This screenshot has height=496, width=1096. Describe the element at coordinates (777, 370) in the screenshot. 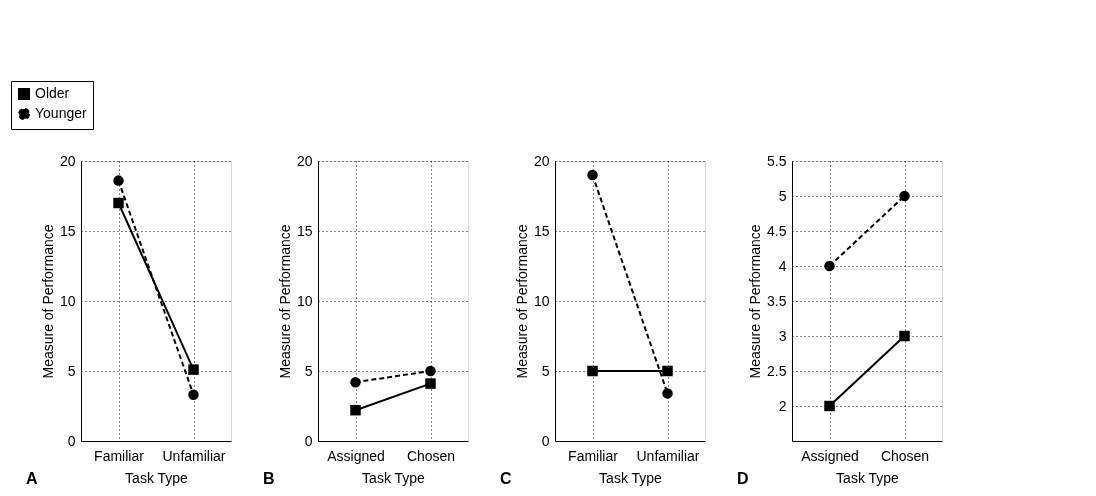

I see `y-tick-label: 2.5` at that location.